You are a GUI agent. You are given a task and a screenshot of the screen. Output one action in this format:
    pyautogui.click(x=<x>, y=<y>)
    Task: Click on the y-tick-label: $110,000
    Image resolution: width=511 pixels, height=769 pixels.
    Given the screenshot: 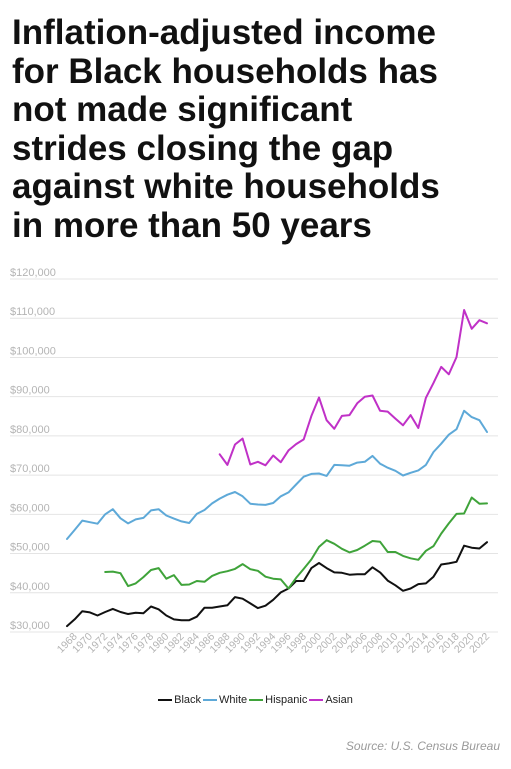 What is the action you would take?
    pyautogui.click(x=32, y=312)
    